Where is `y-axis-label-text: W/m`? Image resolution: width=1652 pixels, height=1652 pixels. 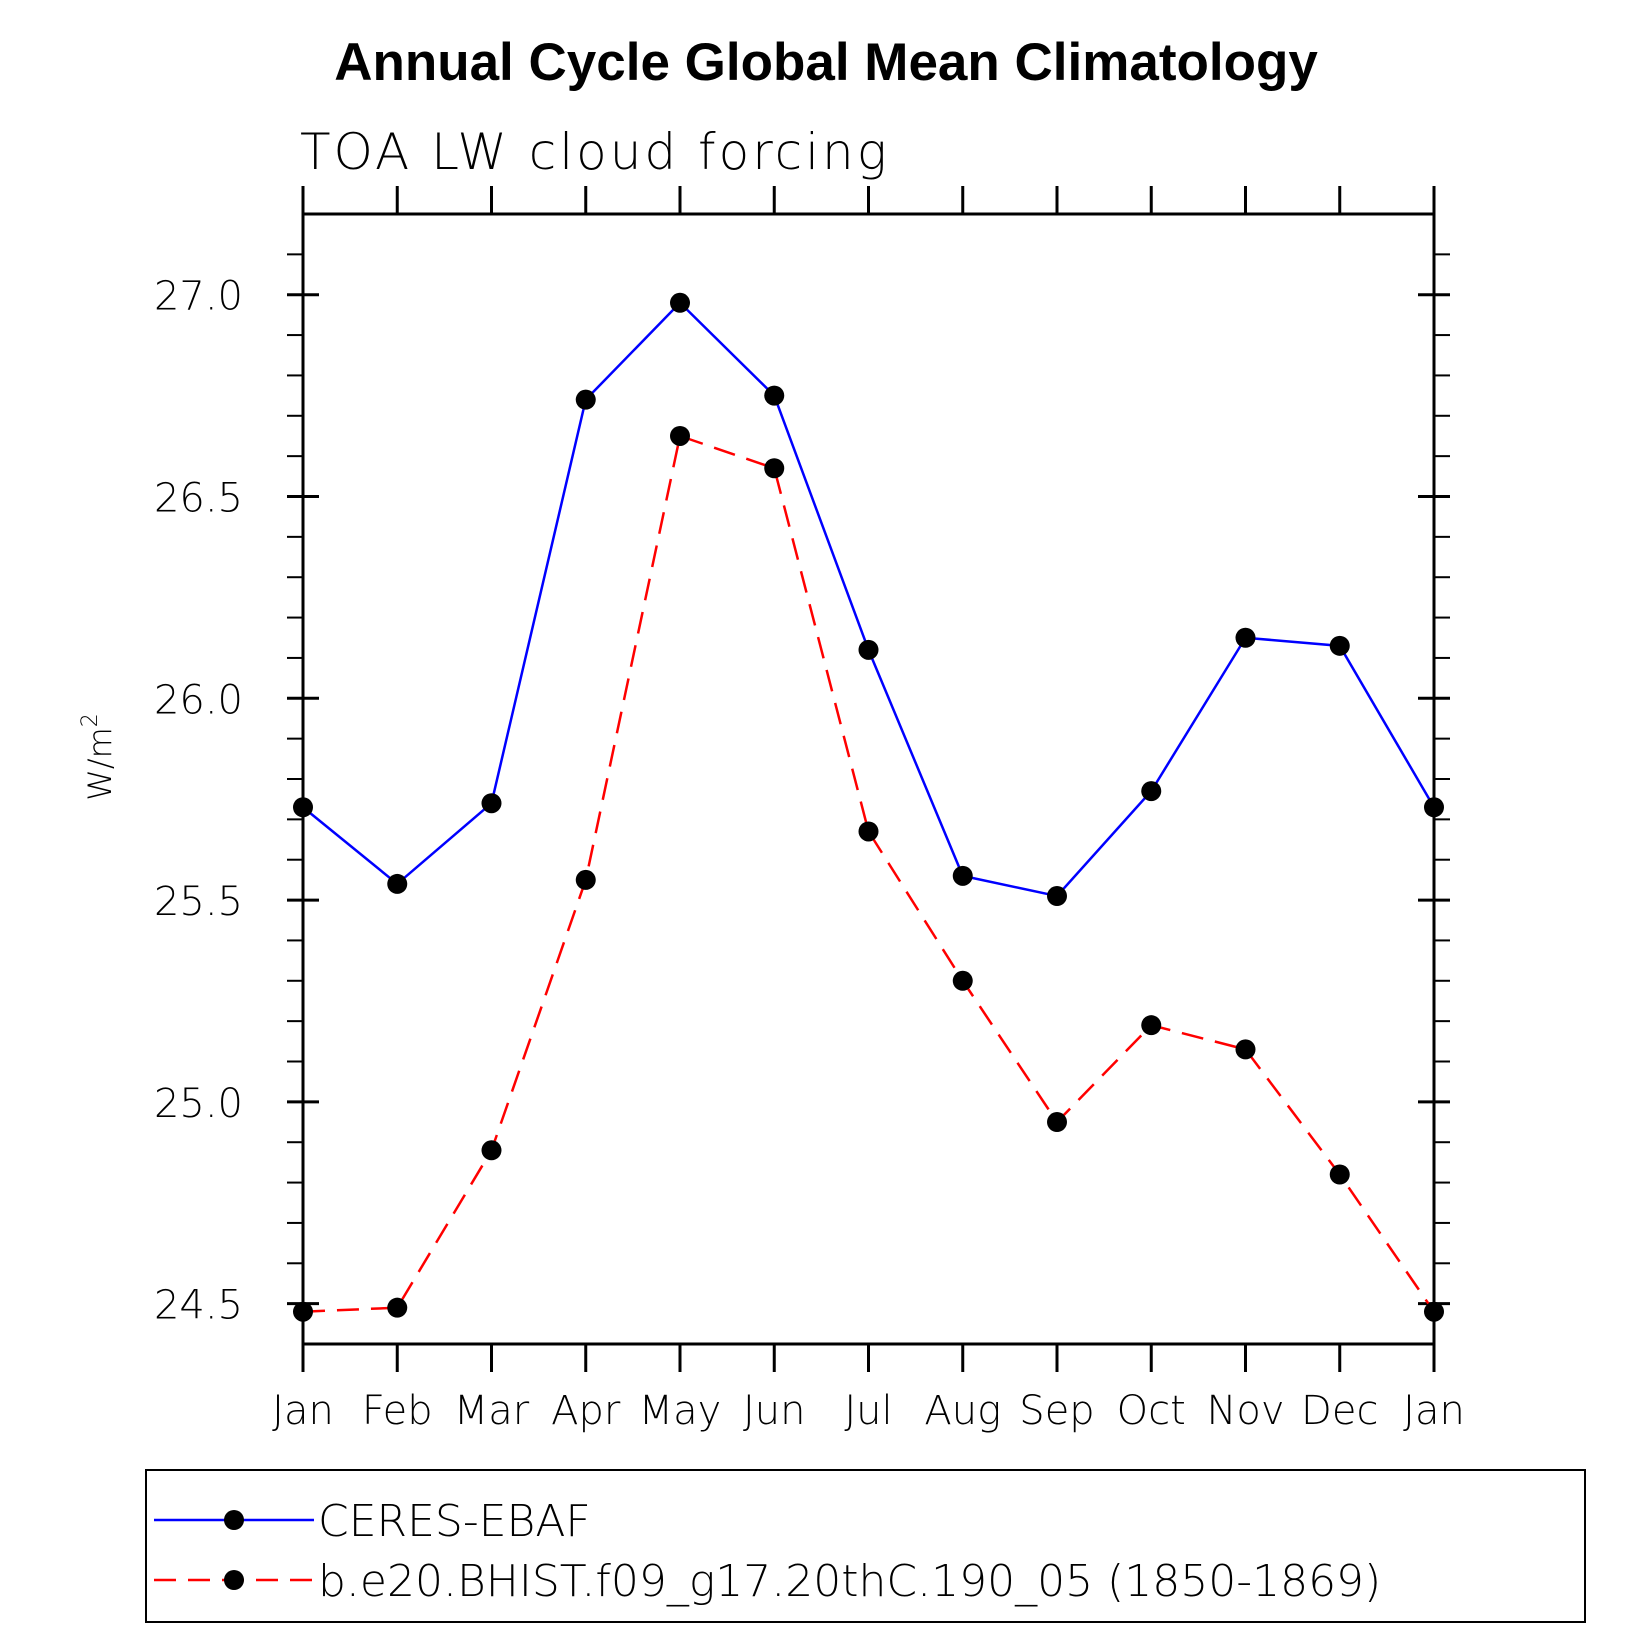 y-axis-label-text: W/m is located at coordinates (100, 764).